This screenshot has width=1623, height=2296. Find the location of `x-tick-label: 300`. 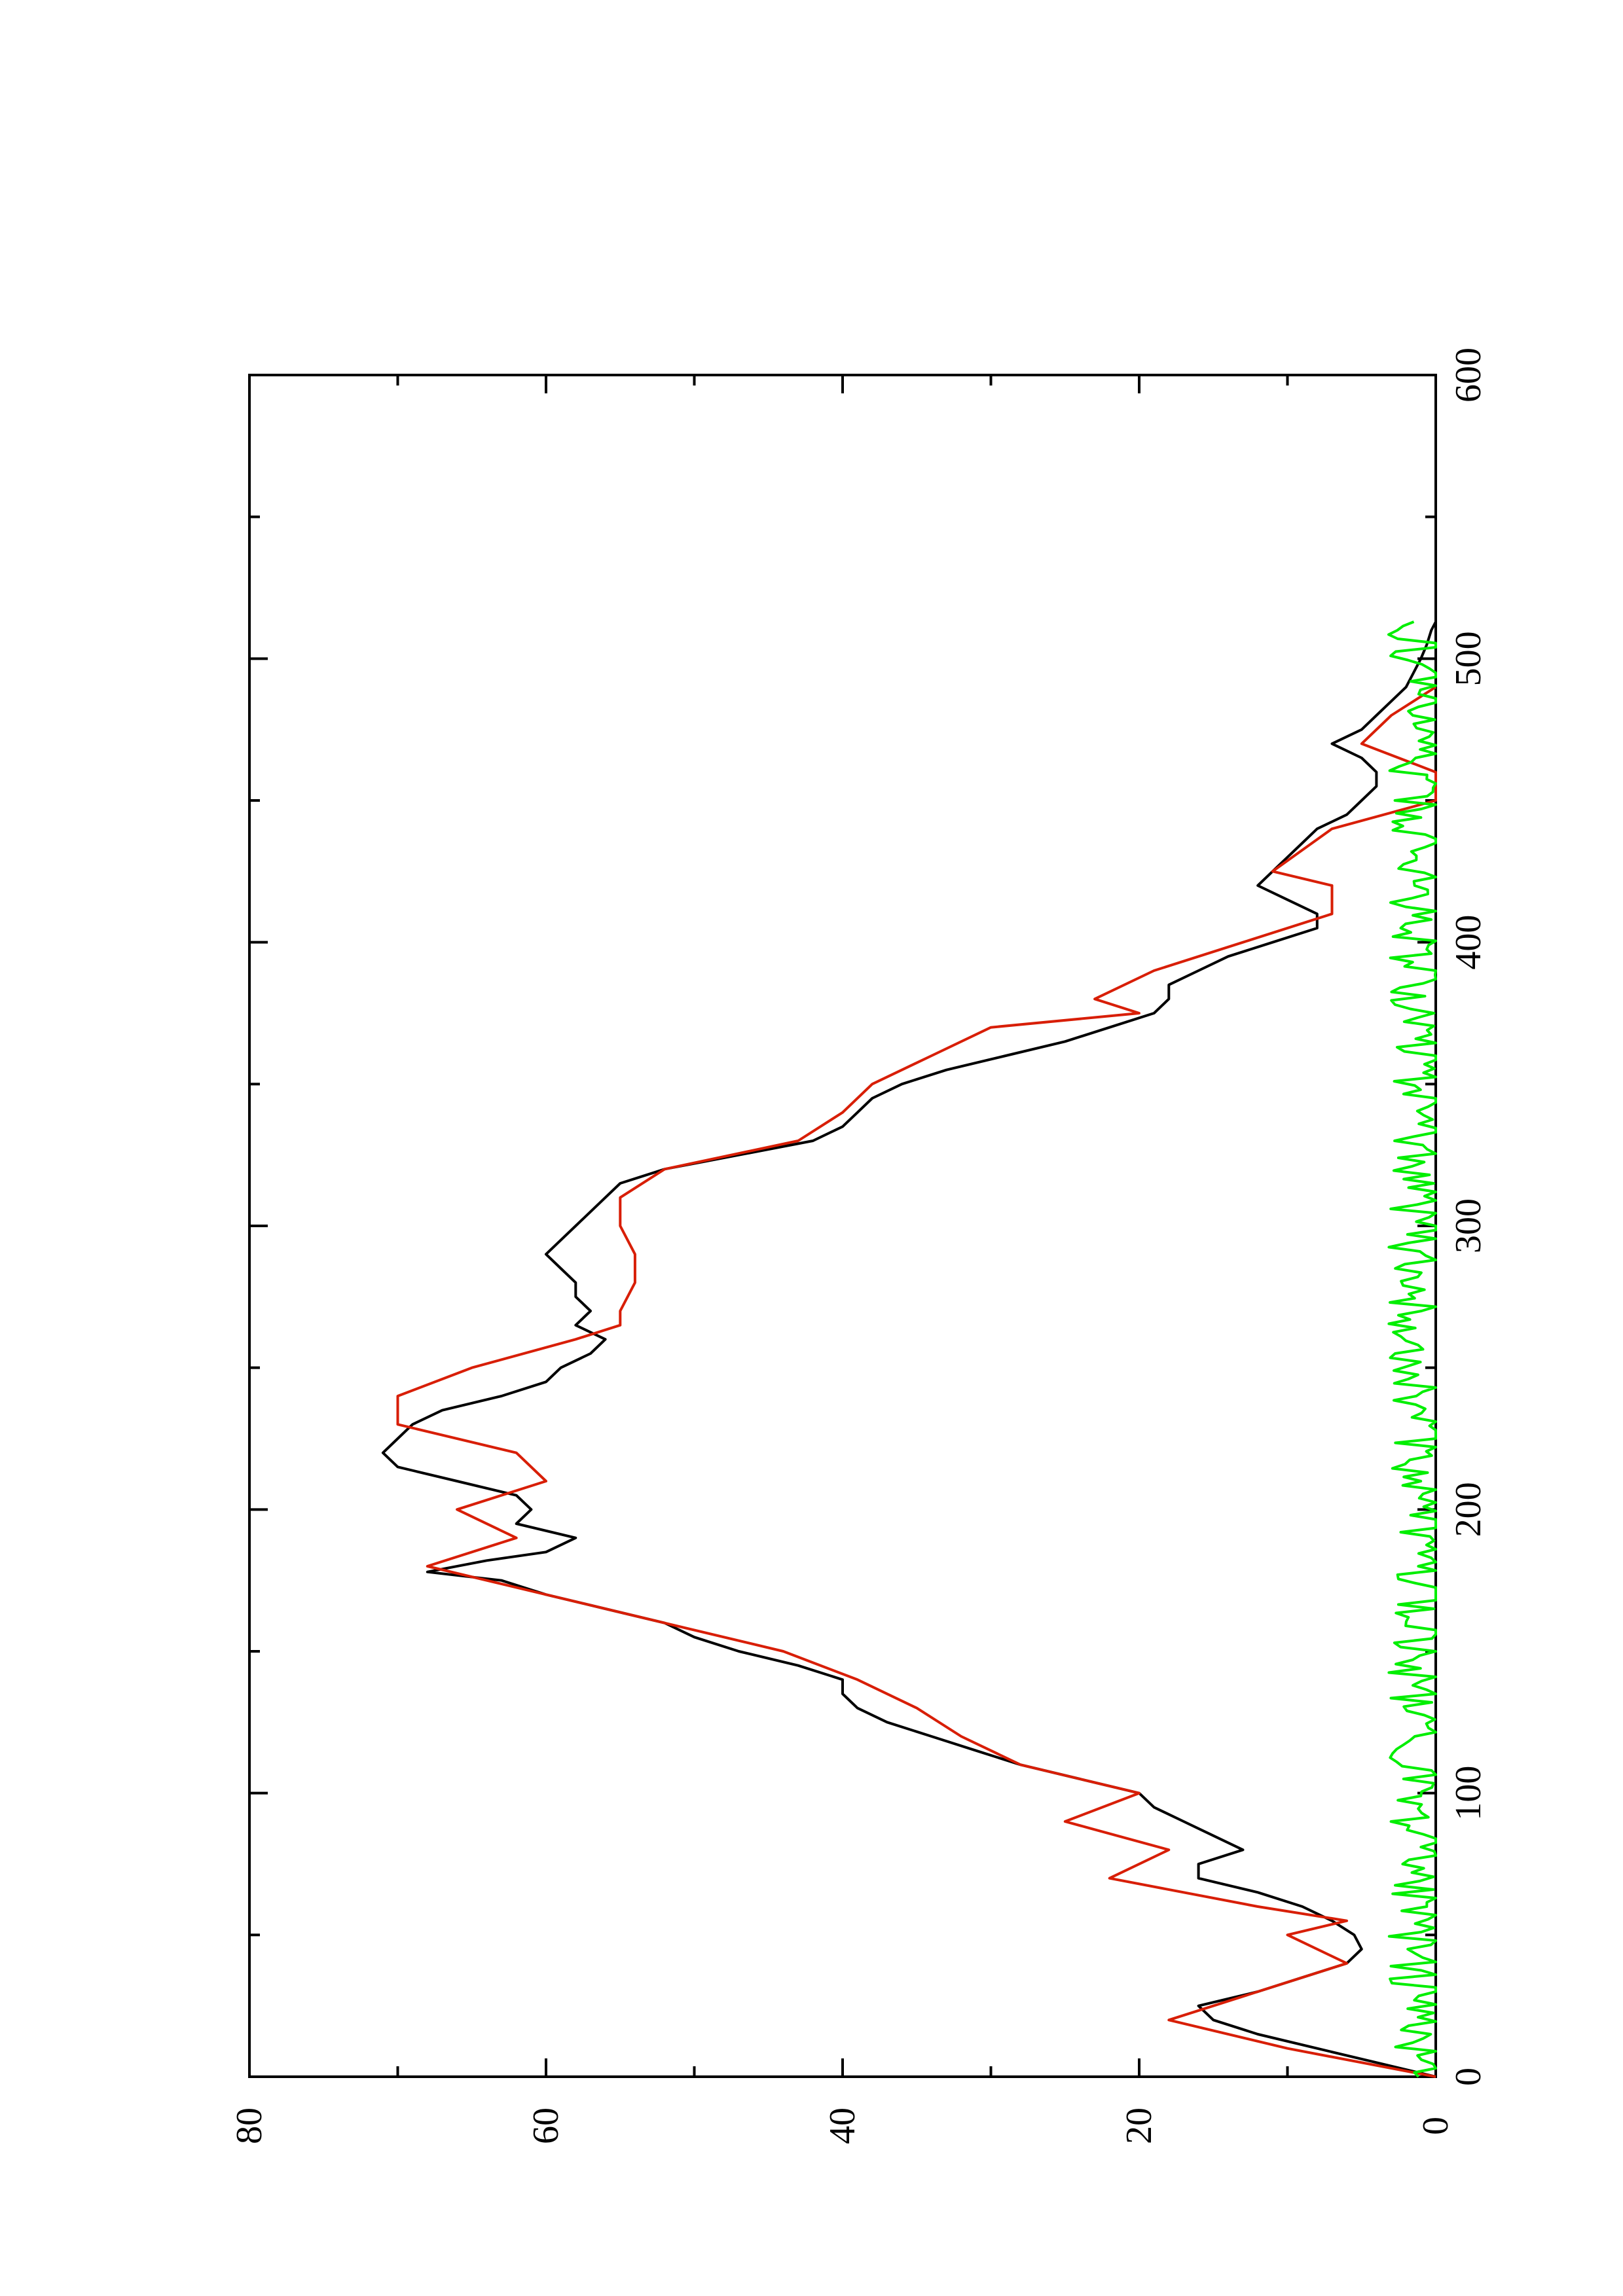

x-tick-label: 300 is located at coordinates (1468, 1225).